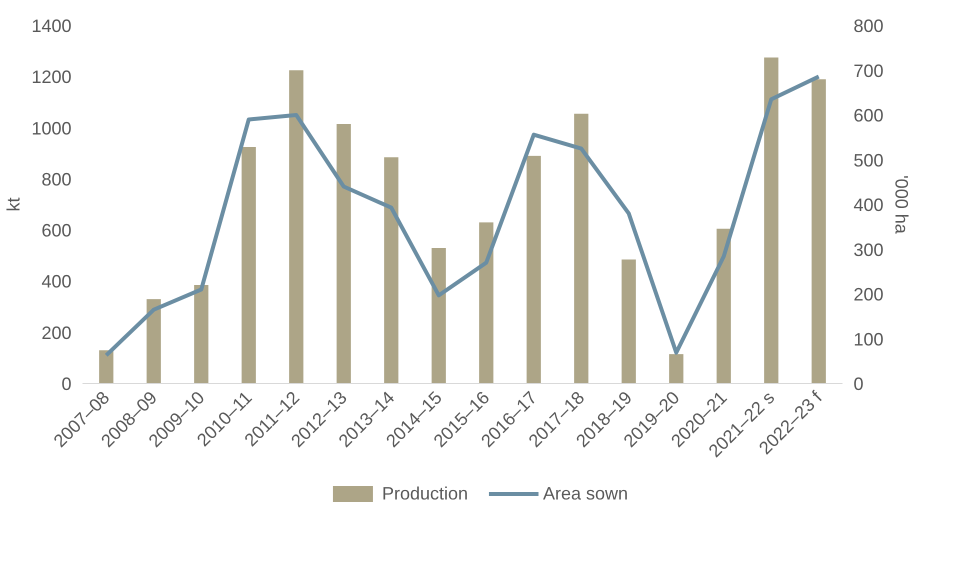 The width and height of the screenshot is (955, 578). What do you see at coordinates (869, 294) in the screenshot?
I see `y2-tick-label: 200` at bounding box center [869, 294].